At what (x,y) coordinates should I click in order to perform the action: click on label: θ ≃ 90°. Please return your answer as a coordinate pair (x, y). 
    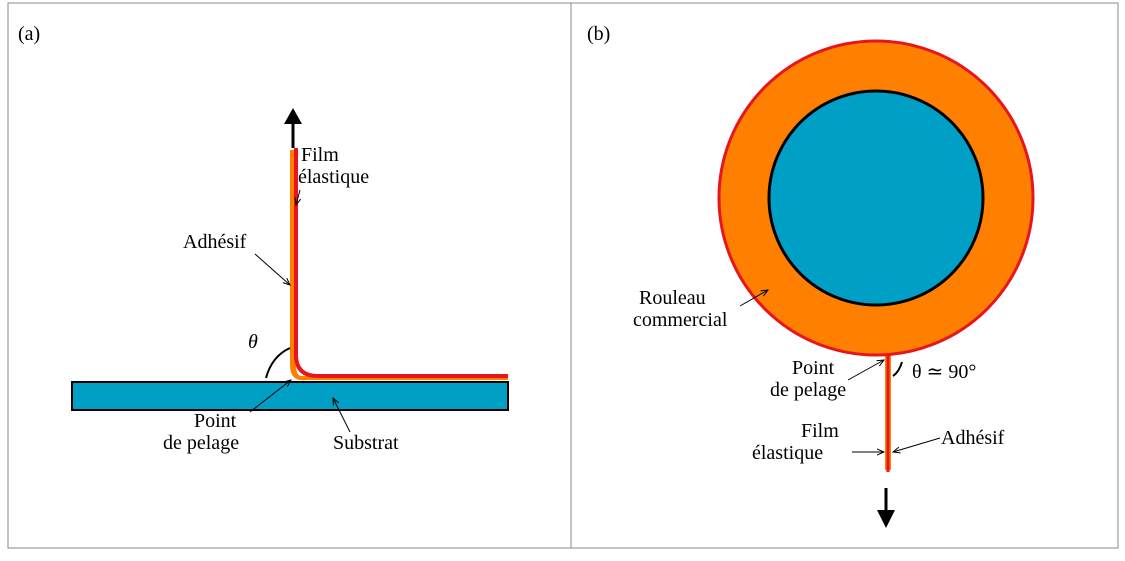
    Looking at the image, I should click on (944, 372).